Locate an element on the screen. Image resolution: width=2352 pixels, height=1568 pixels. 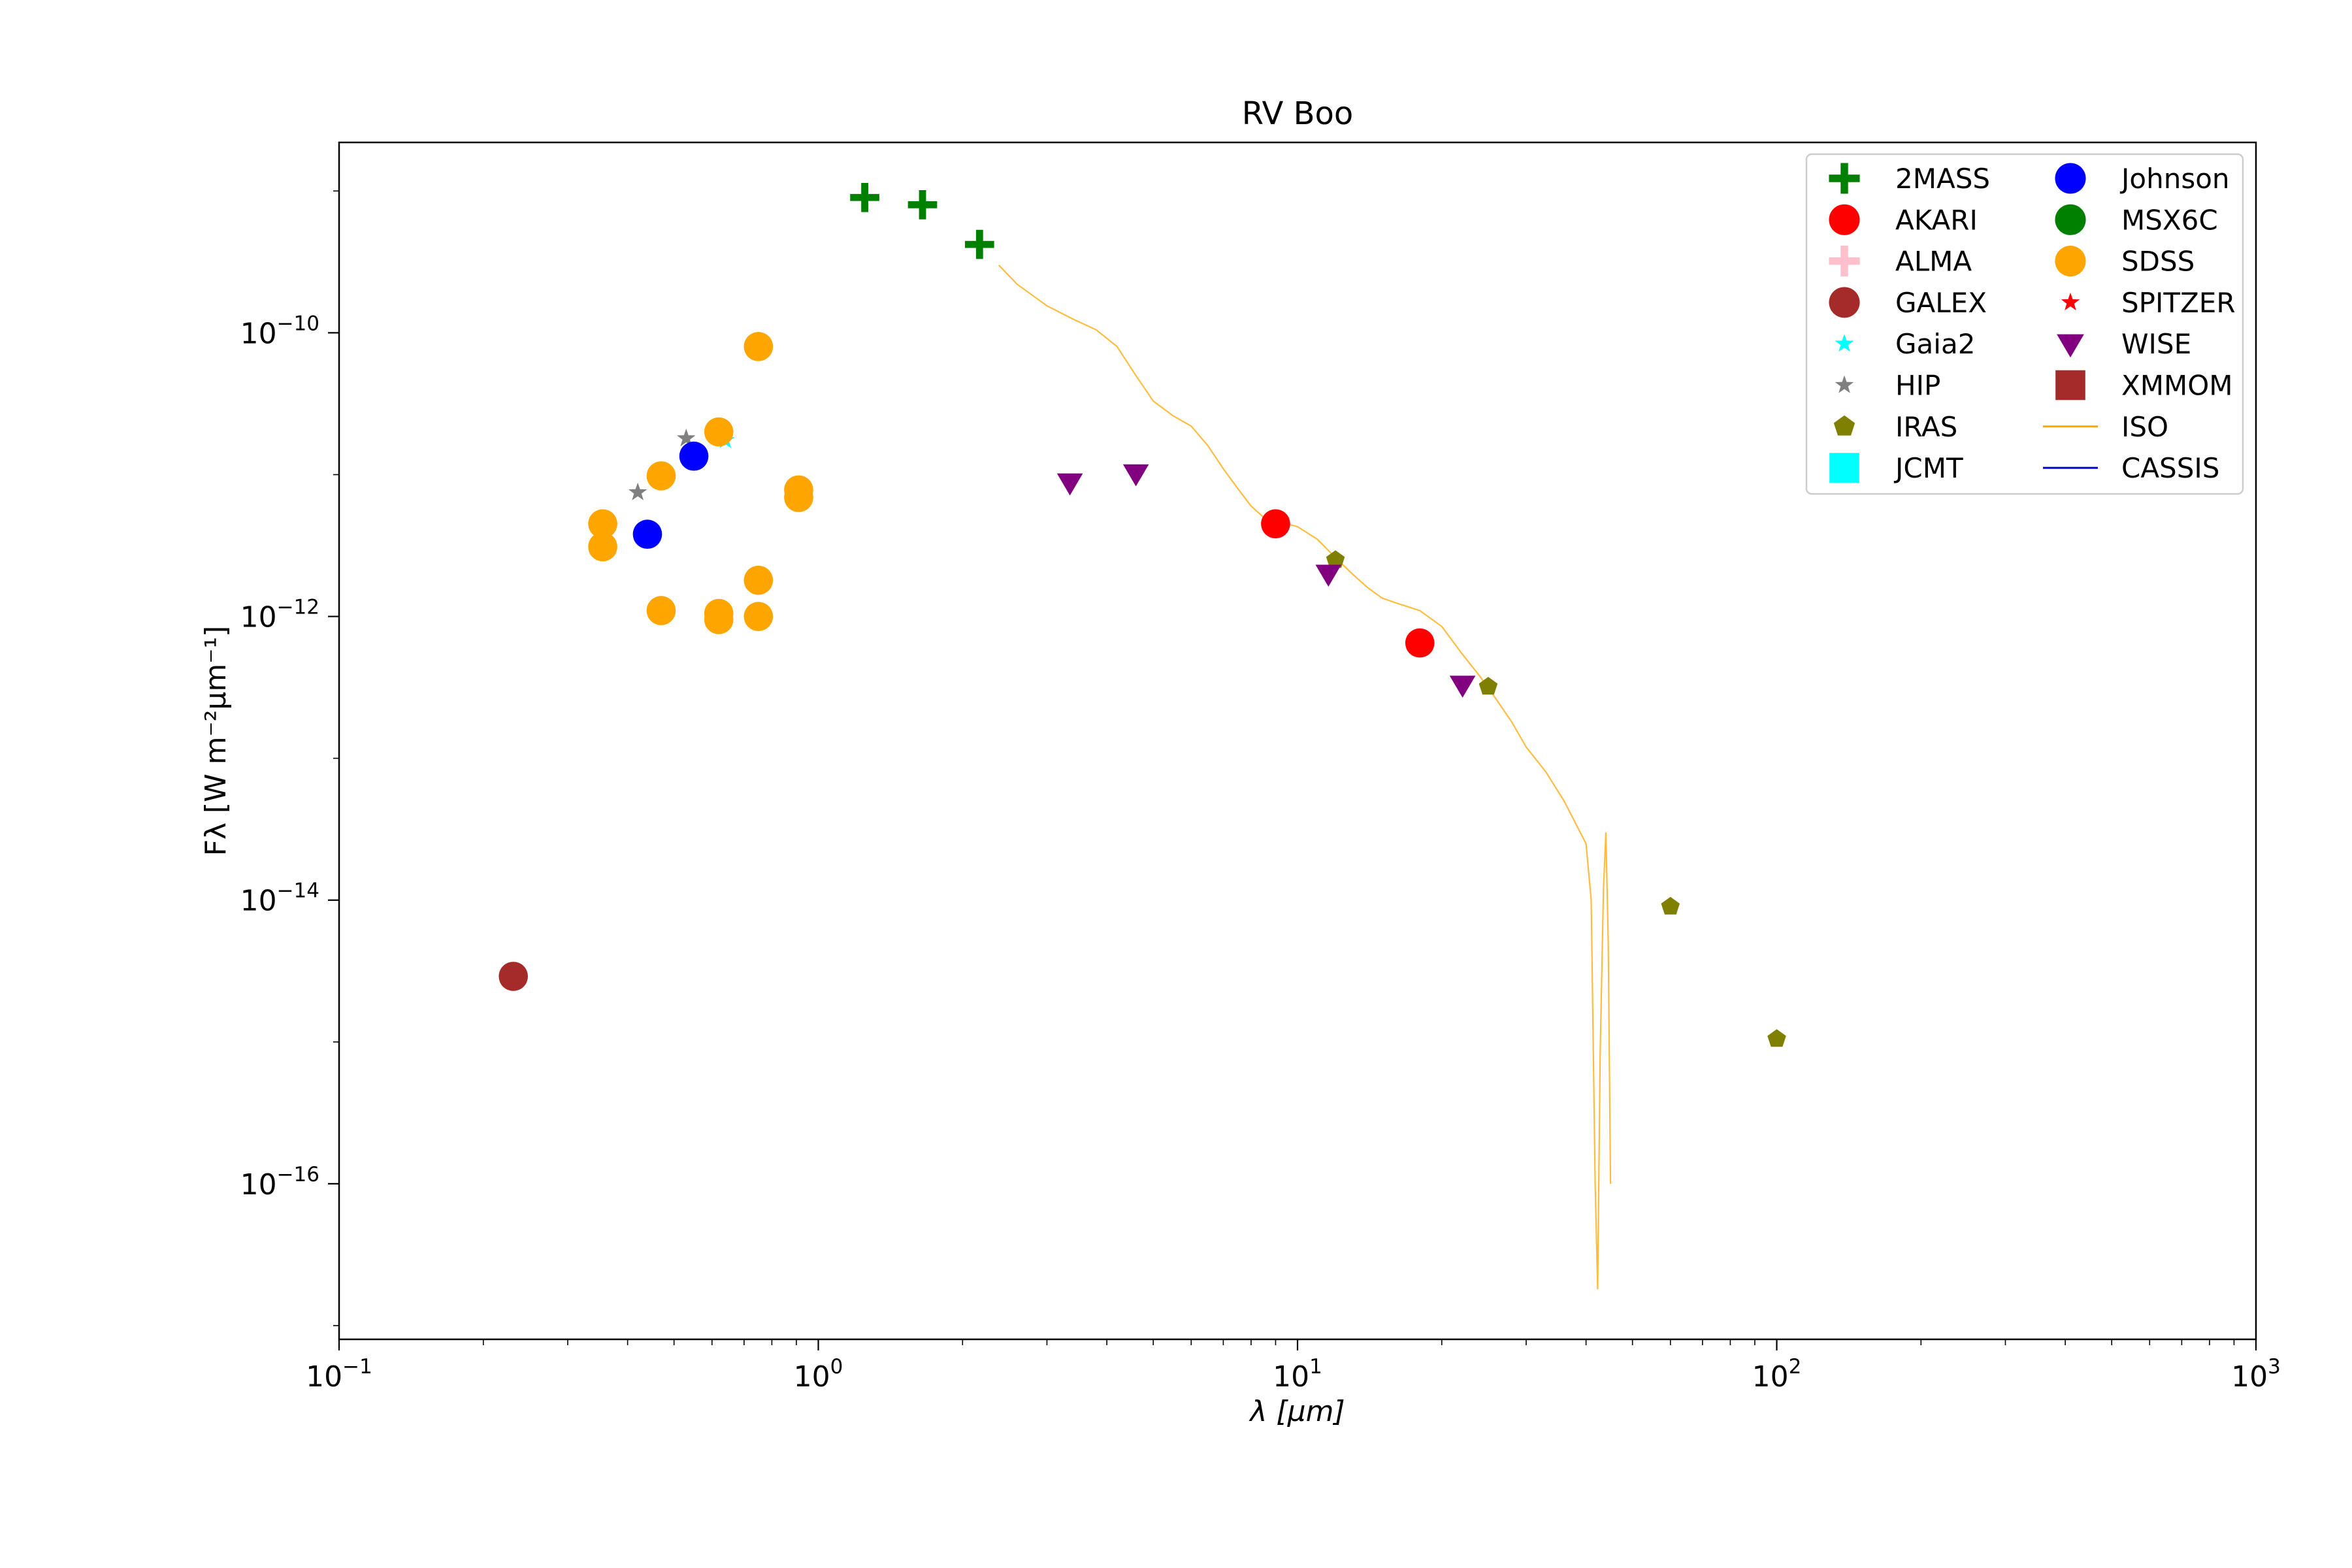
y-axis-label: Fλ [W m⁻²μm⁻¹] is located at coordinates (216, 741).